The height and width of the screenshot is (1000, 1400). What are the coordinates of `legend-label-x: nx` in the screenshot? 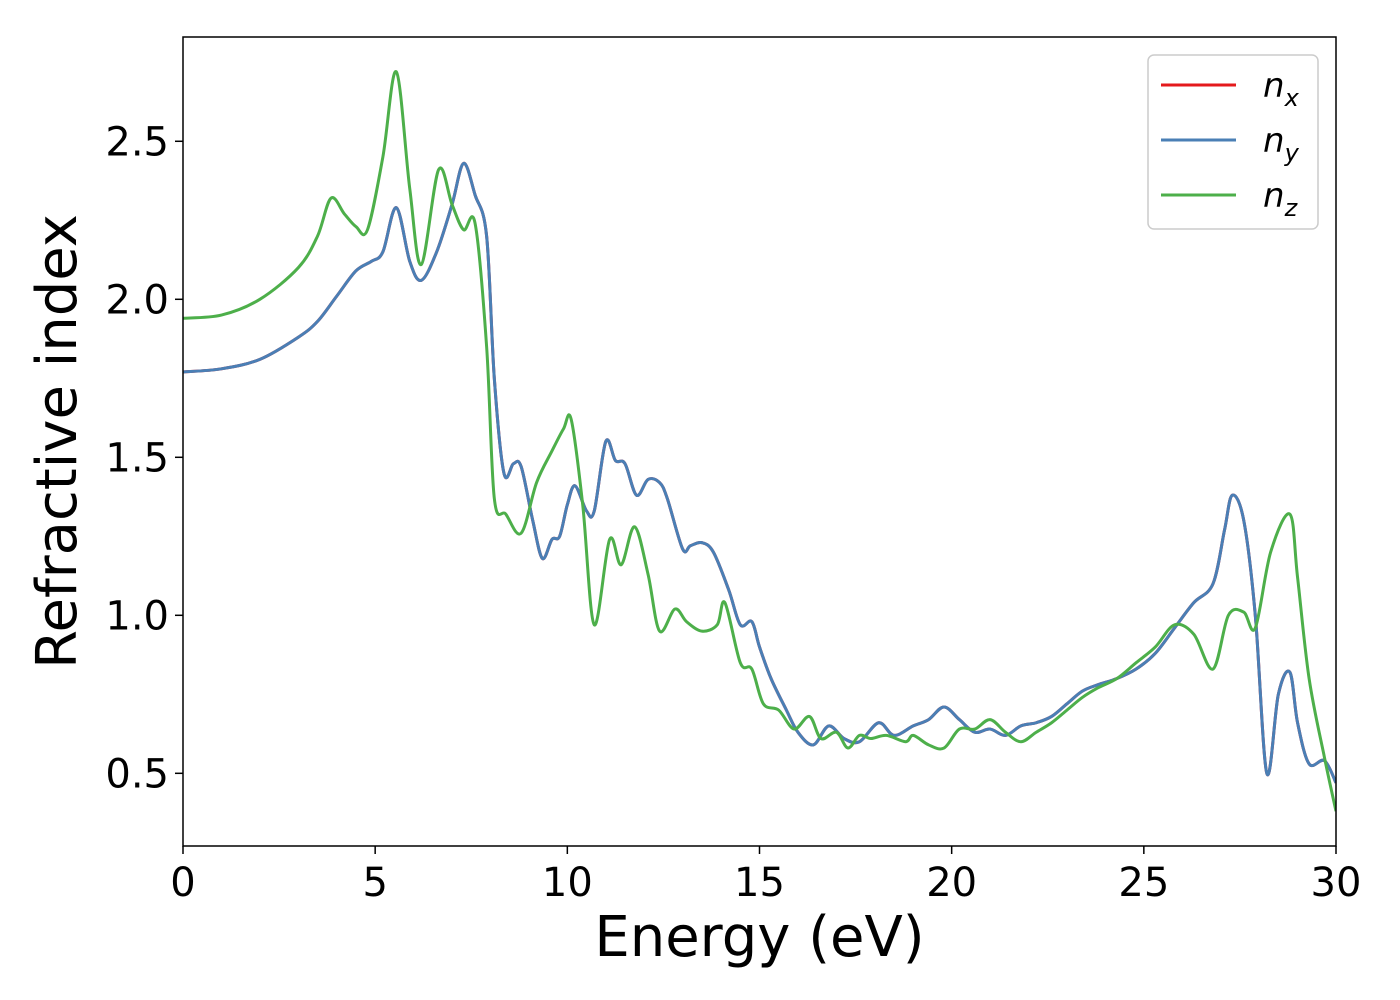 It's located at (1281, 89).